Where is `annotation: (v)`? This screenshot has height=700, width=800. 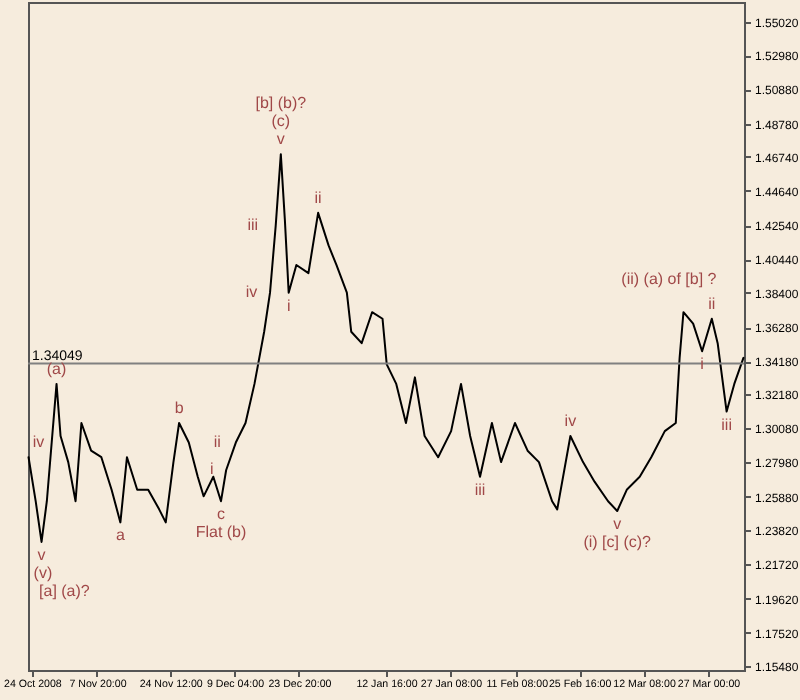
annotation: (v) is located at coordinates (43, 572).